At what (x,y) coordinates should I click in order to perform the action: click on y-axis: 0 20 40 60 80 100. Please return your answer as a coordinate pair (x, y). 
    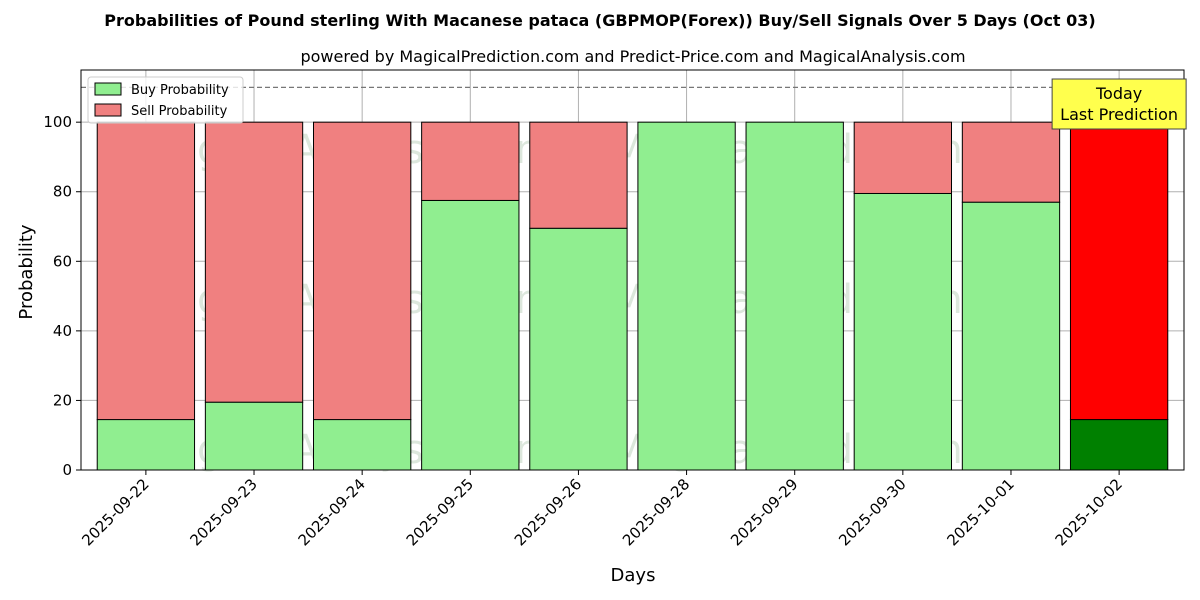
    Looking at the image, I should click on (62, 296).